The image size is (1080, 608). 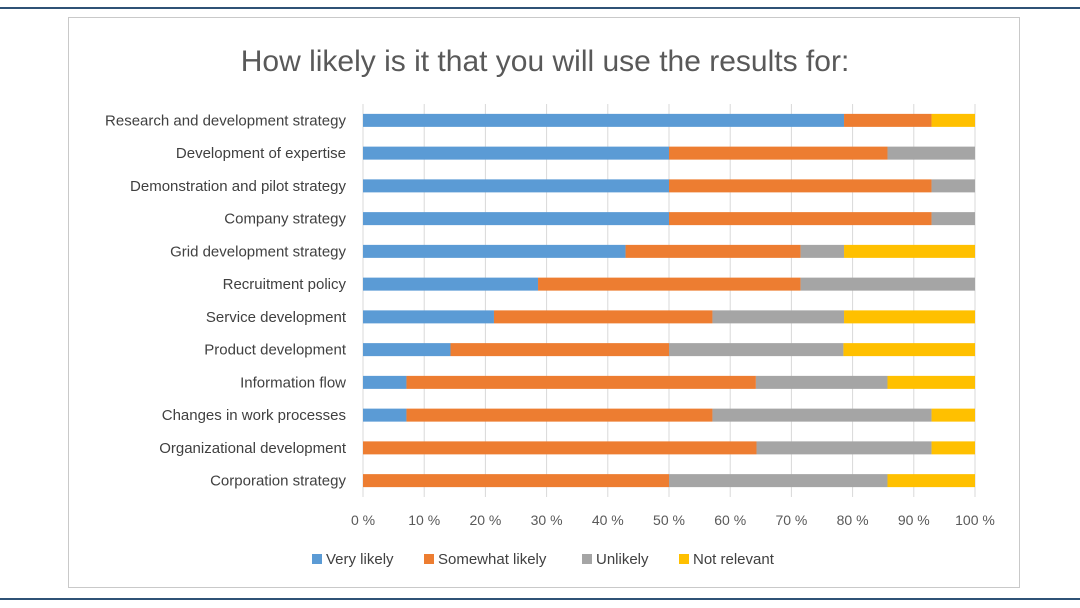 I want to click on category-label: Organizational development, so click(x=253, y=448).